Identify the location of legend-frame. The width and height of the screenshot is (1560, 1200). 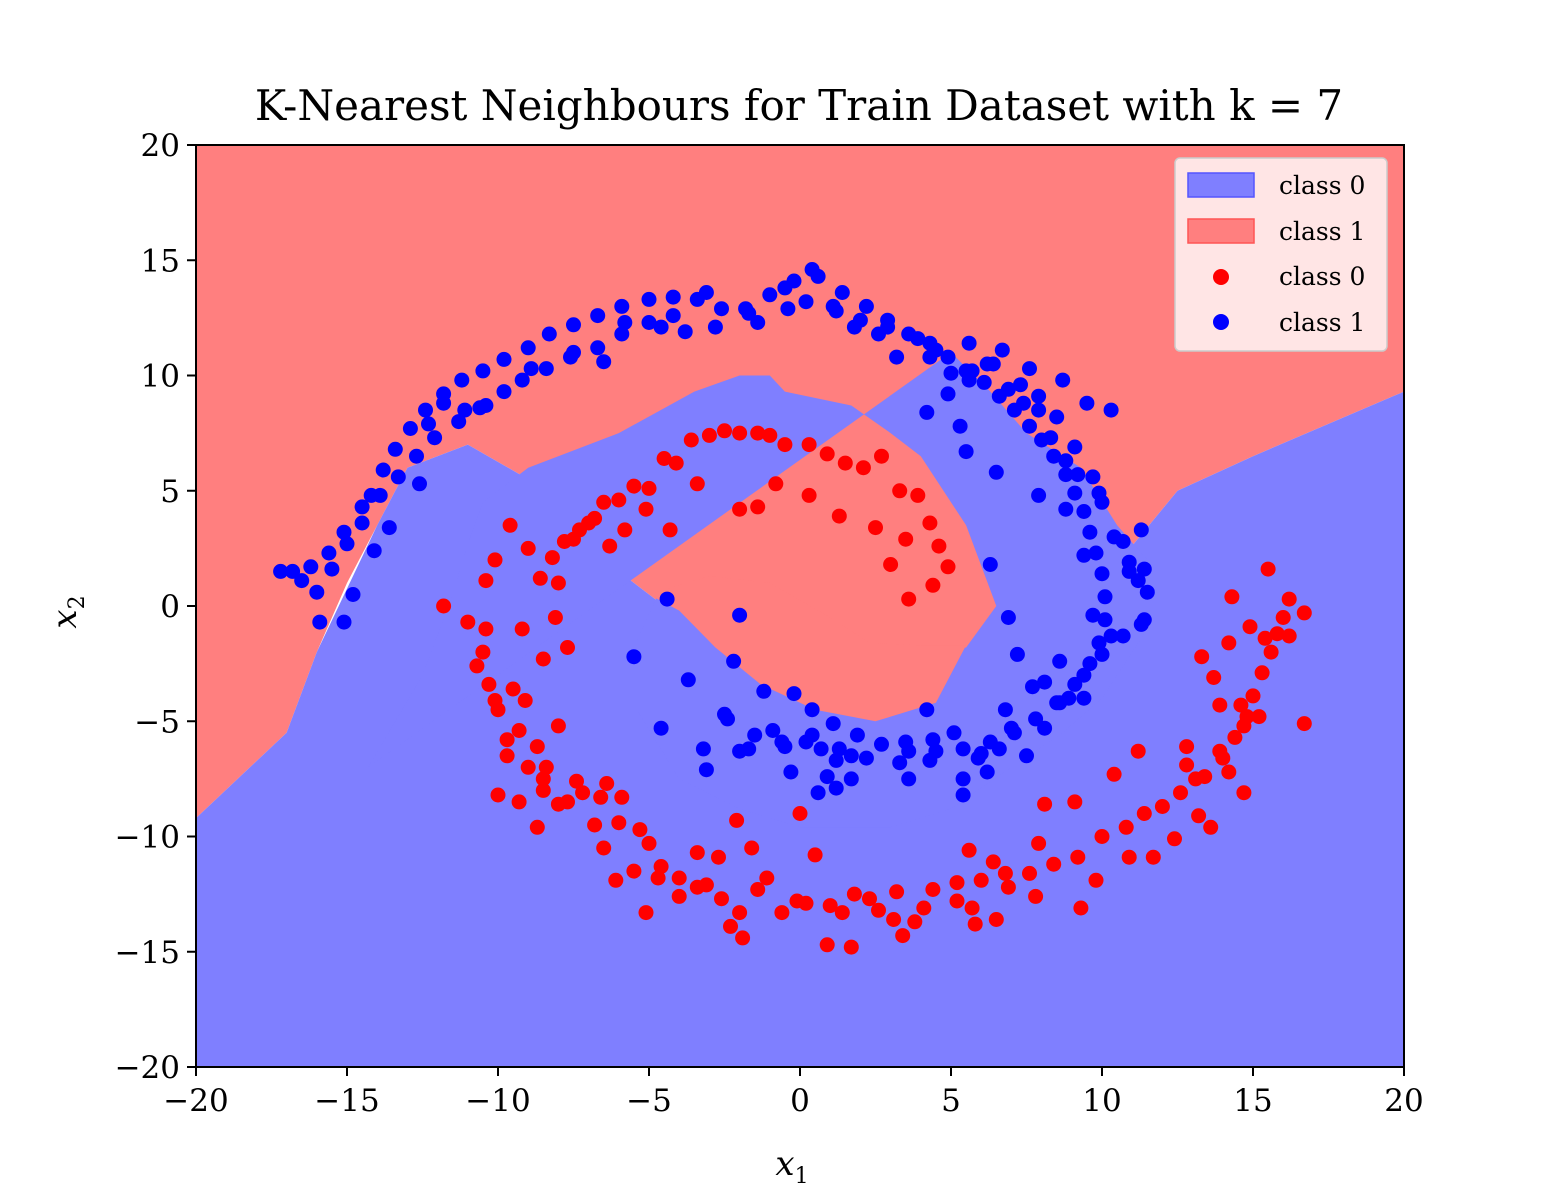
(1281, 254).